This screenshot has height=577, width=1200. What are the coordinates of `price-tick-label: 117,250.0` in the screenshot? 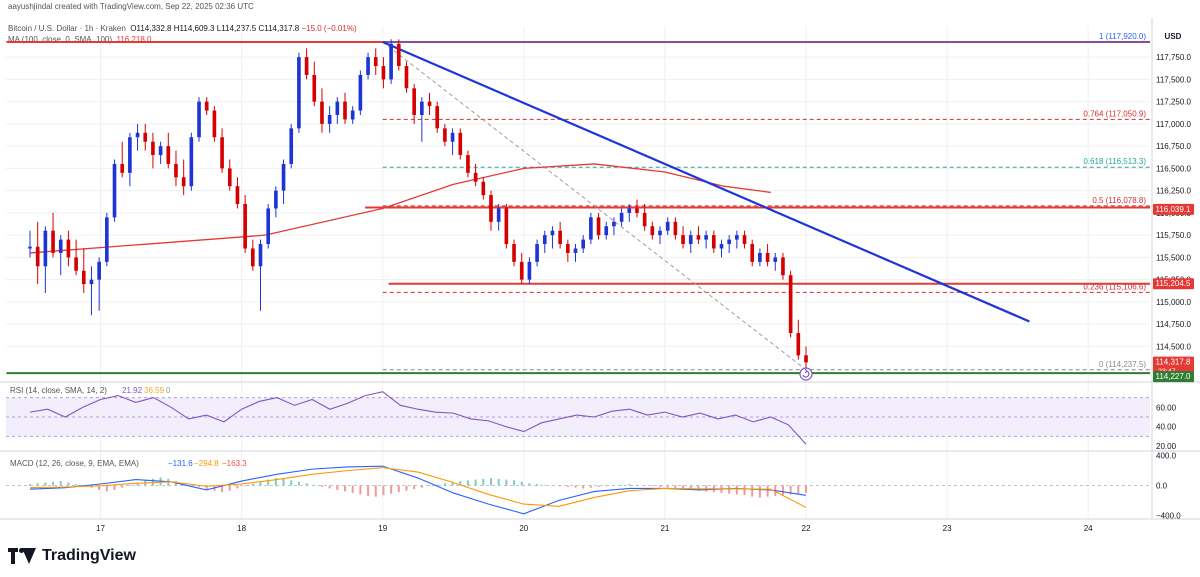 It's located at (1174, 102).